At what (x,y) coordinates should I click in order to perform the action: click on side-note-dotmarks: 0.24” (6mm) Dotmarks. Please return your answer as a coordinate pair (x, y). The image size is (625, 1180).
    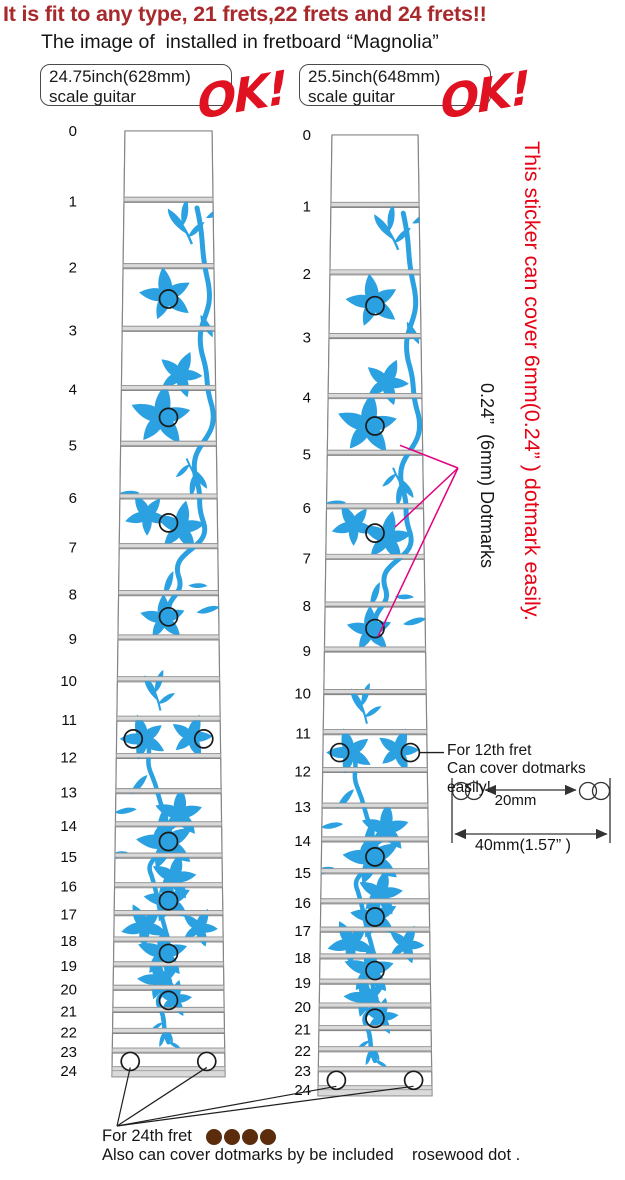
    Looking at the image, I should click on (487, 476).